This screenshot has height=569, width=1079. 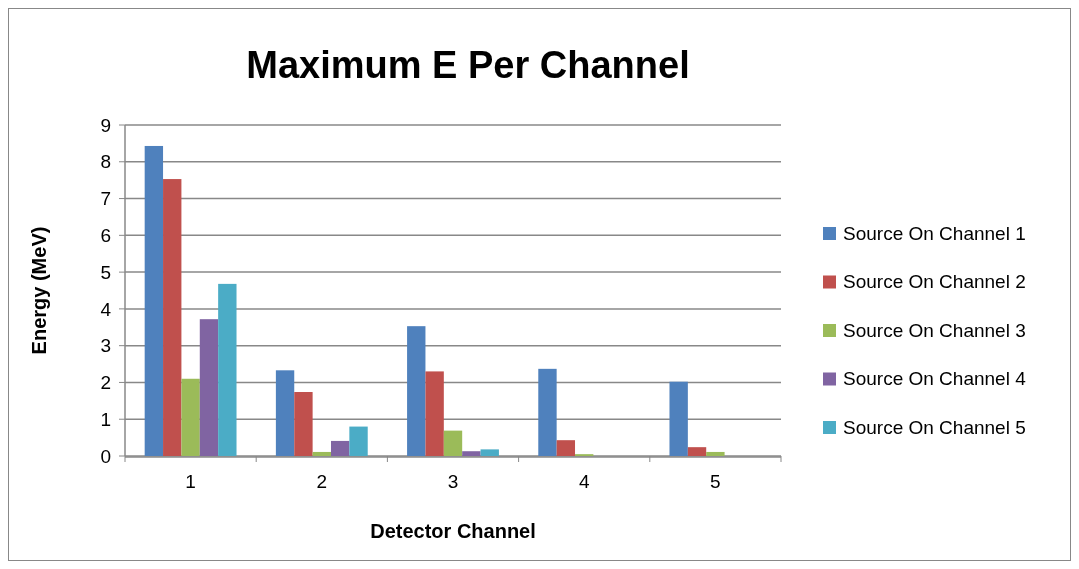 I want to click on y-tick-label: 7, so click(x=105, y=199).